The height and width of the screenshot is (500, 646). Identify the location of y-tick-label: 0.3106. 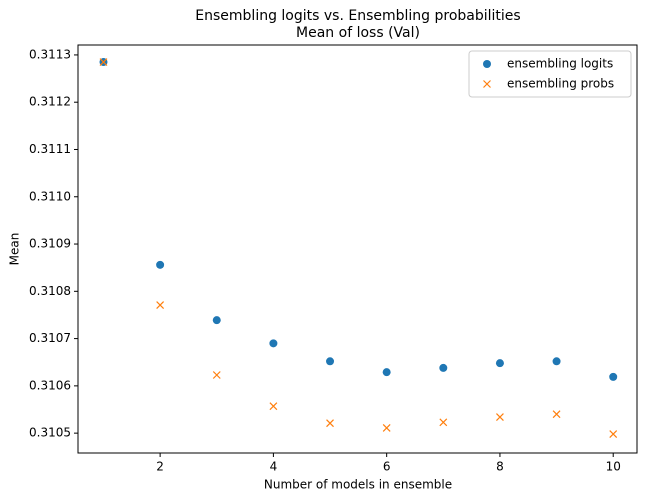
(50, 385).